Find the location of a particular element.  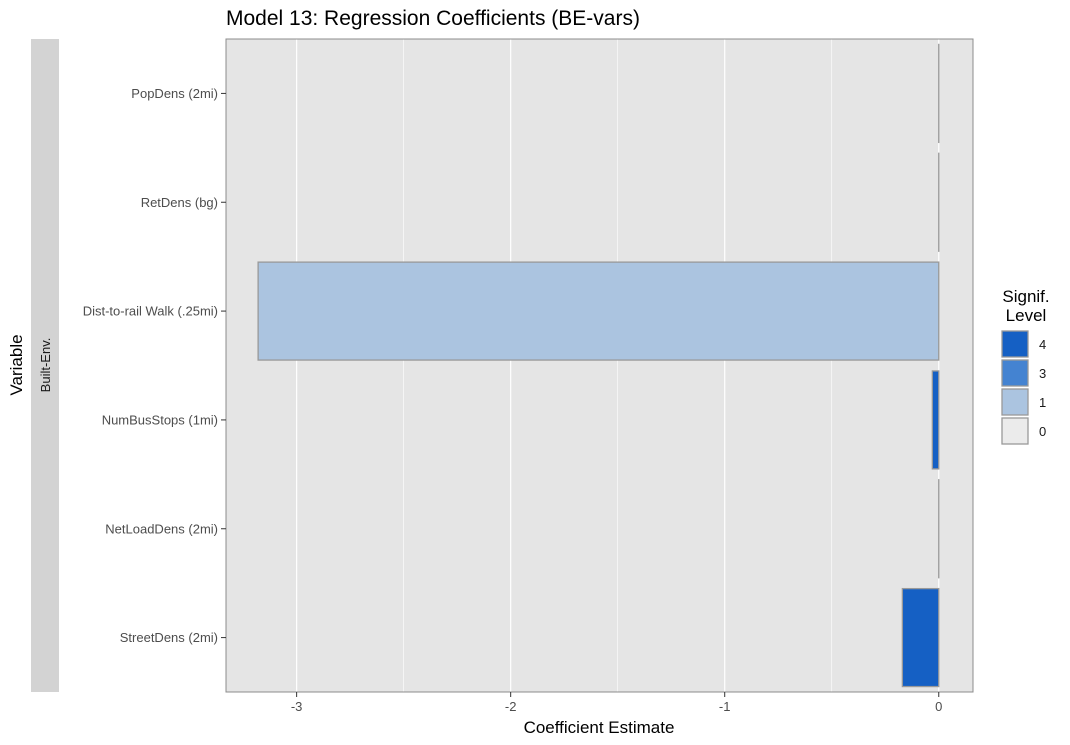

y-tick-label: Dist-to-rail Walk (.25mi) is located at coordinates (150, 311).